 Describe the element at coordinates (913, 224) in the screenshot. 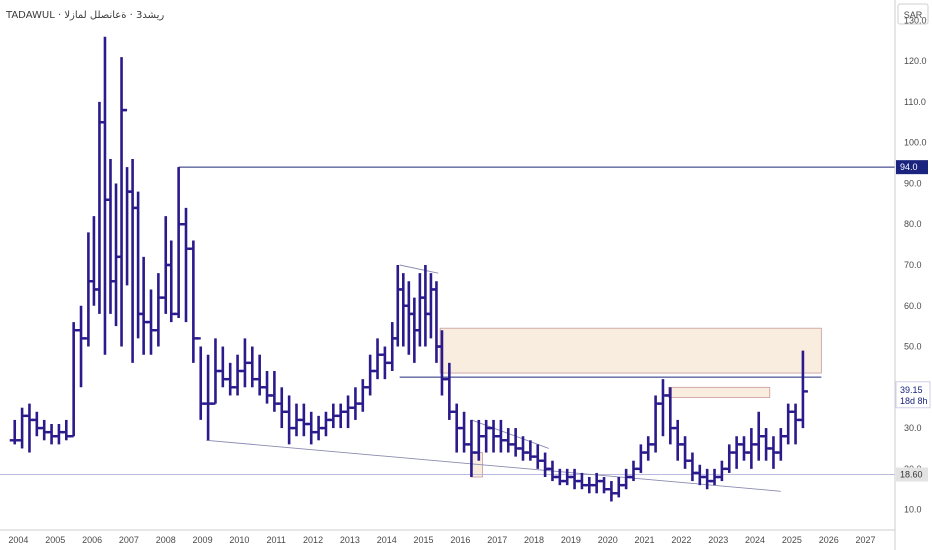

I see `y-tick-label: 80.0` at that location.